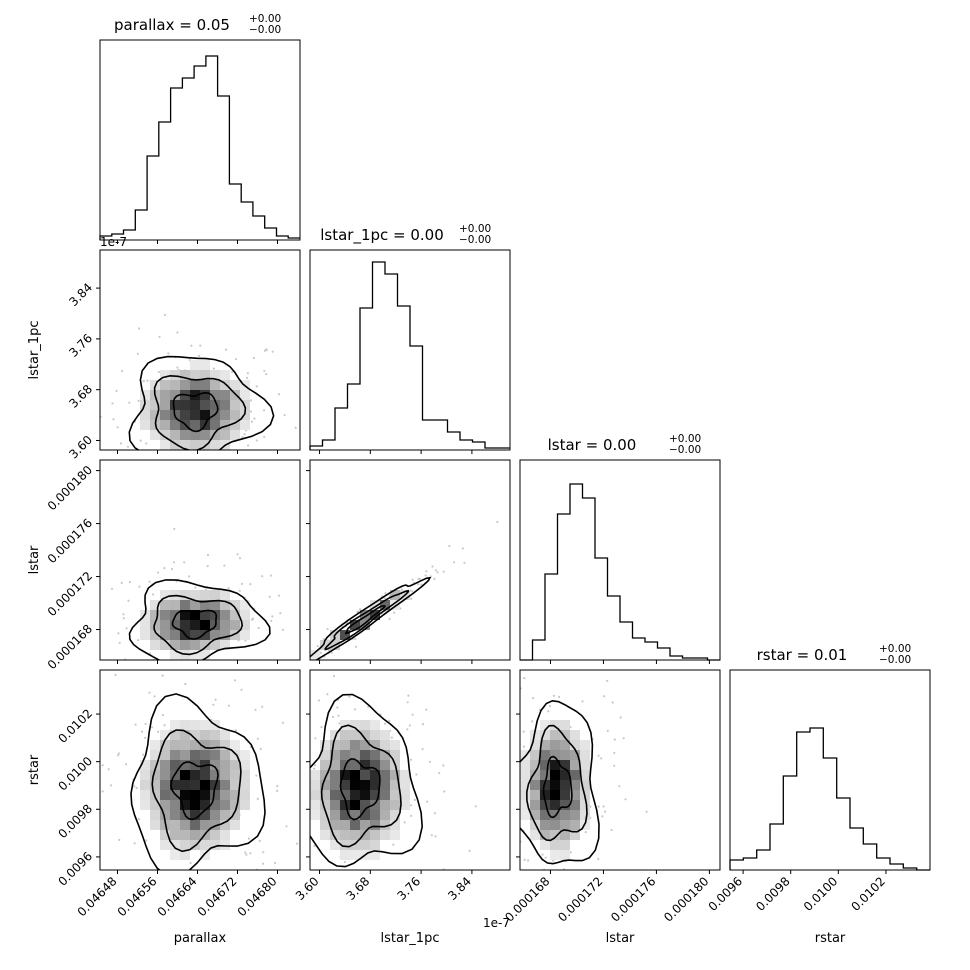 The height and width of the screenshot is (970, 970). What do you see at coordinates (685, 450) in the screenshot?
I see `title-lower-error-lstar: −0.00` at bounding box center [685, 450].